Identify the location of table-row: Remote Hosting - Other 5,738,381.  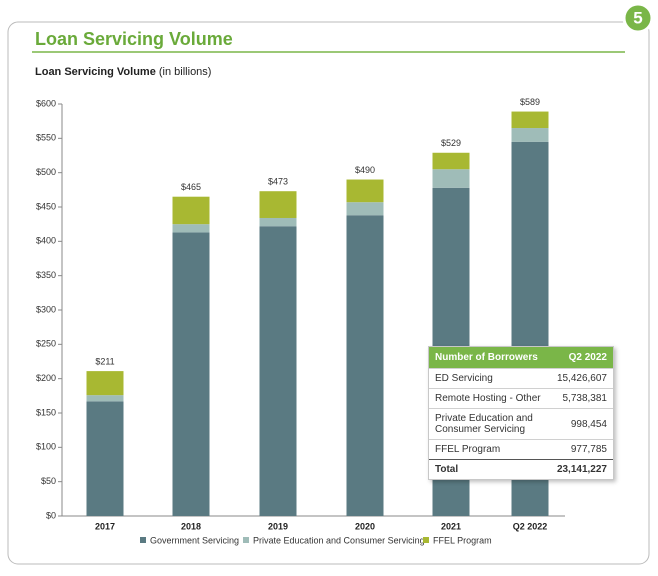
(521, 398).